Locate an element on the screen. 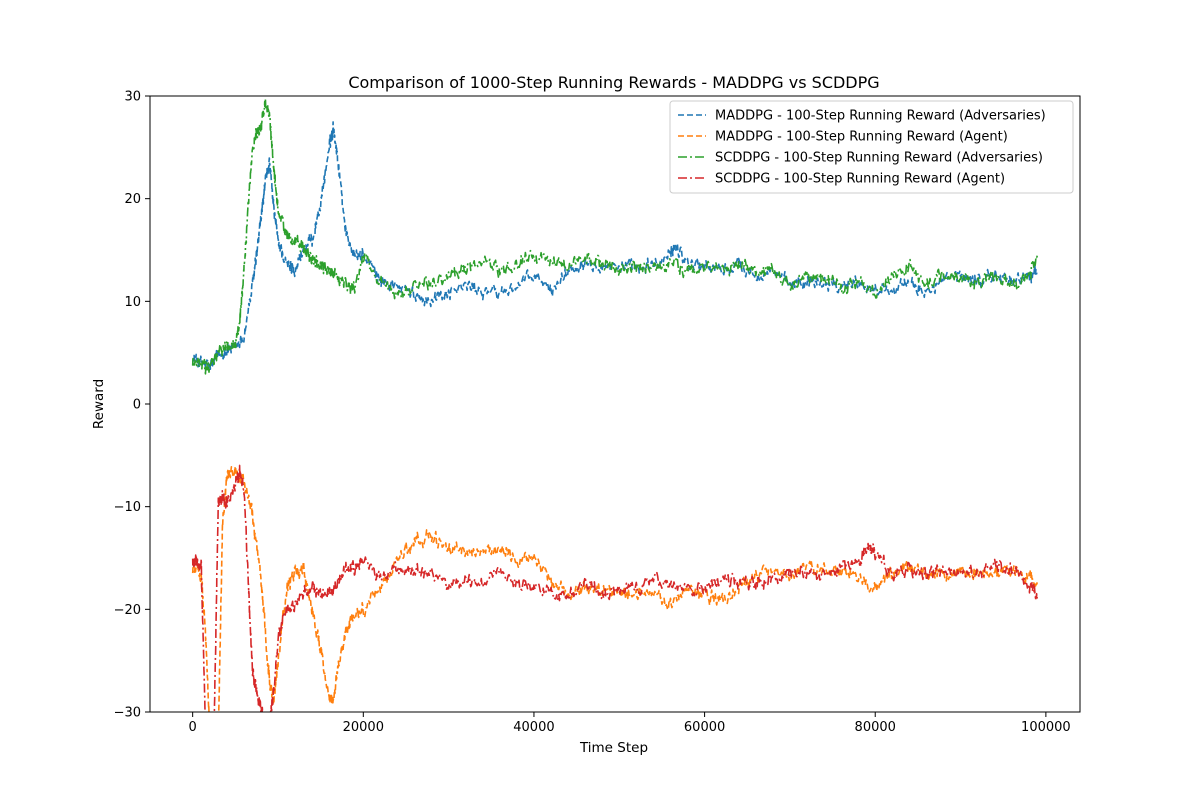  legend-entry: SCDDPG - 100-Step Running Reward (Agent) is located at coordinates (860, 179).